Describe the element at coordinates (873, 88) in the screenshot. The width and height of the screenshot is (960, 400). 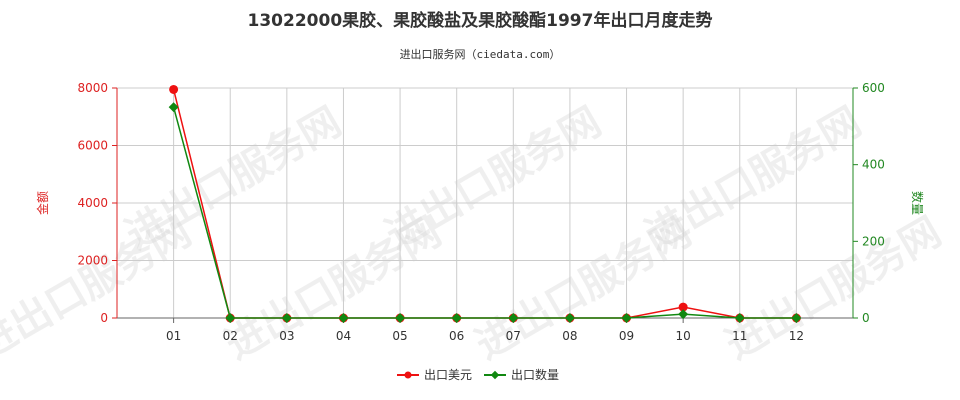
I see `right-tick-label: 600` at that location.